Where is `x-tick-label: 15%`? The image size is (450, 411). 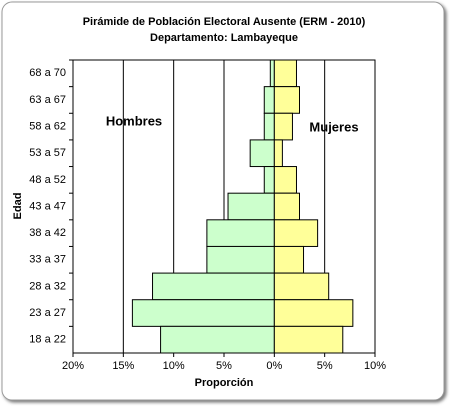 x-tick-label: 15% is located at coordinates (123, 366).